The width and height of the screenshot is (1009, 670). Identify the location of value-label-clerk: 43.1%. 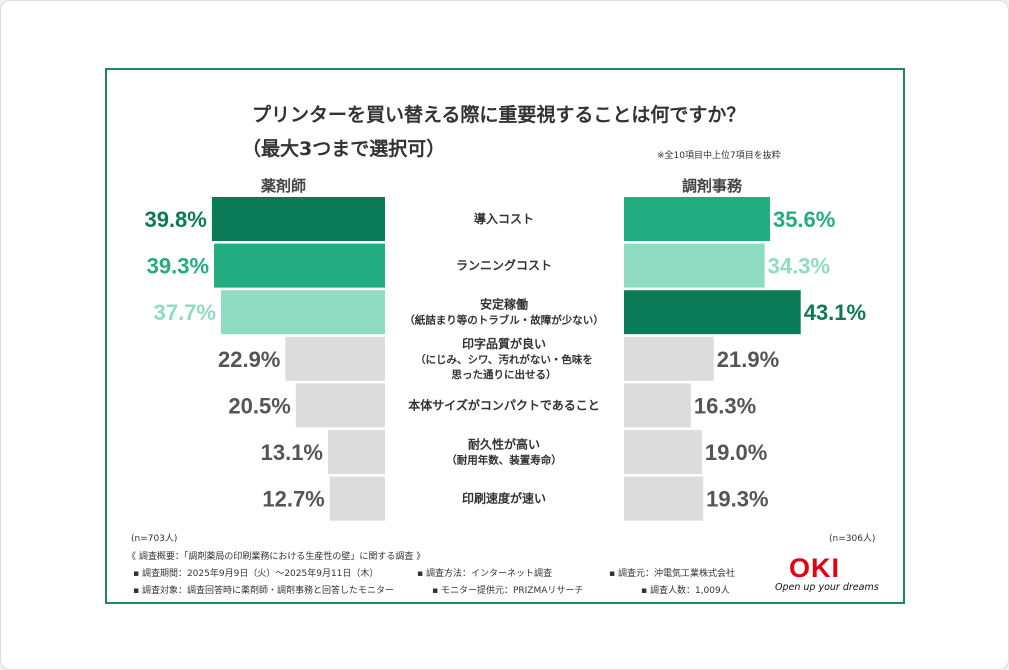
(835, 312).